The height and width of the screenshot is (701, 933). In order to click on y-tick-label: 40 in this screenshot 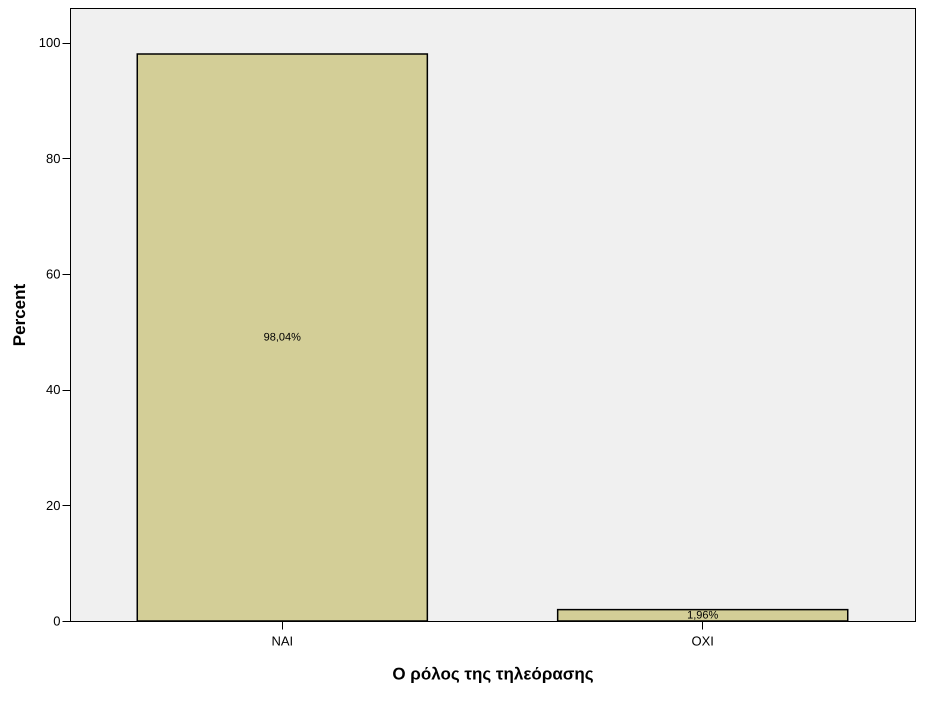, I will do `click(53, 390)`.